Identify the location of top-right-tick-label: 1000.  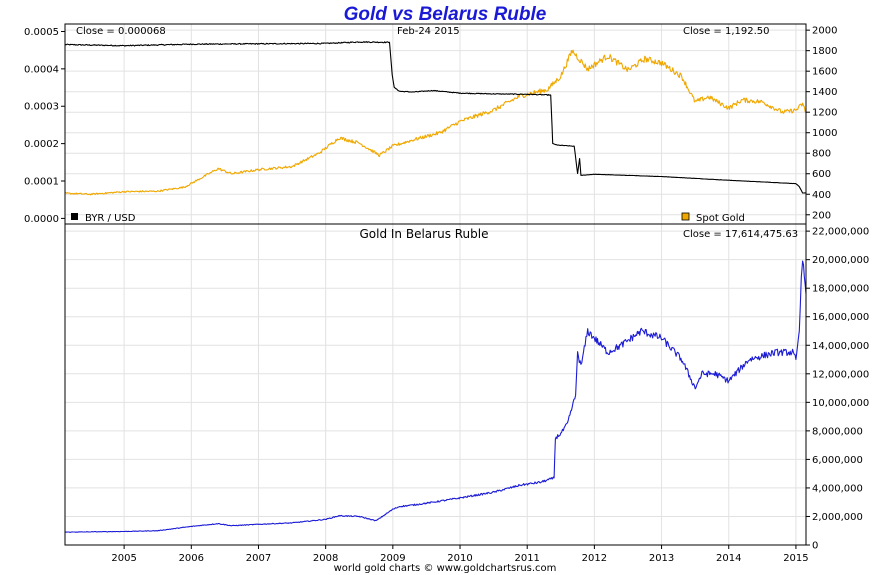
(824, 133).